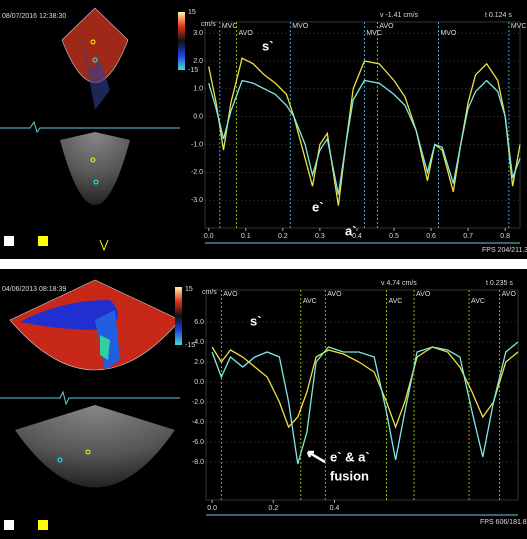 This screenshot has width=527, height=539. What do you see at coordinates (399, 15) in the screenshot?
I see `readout: v -1.41 cm/s` at bounding box center [399, 15].